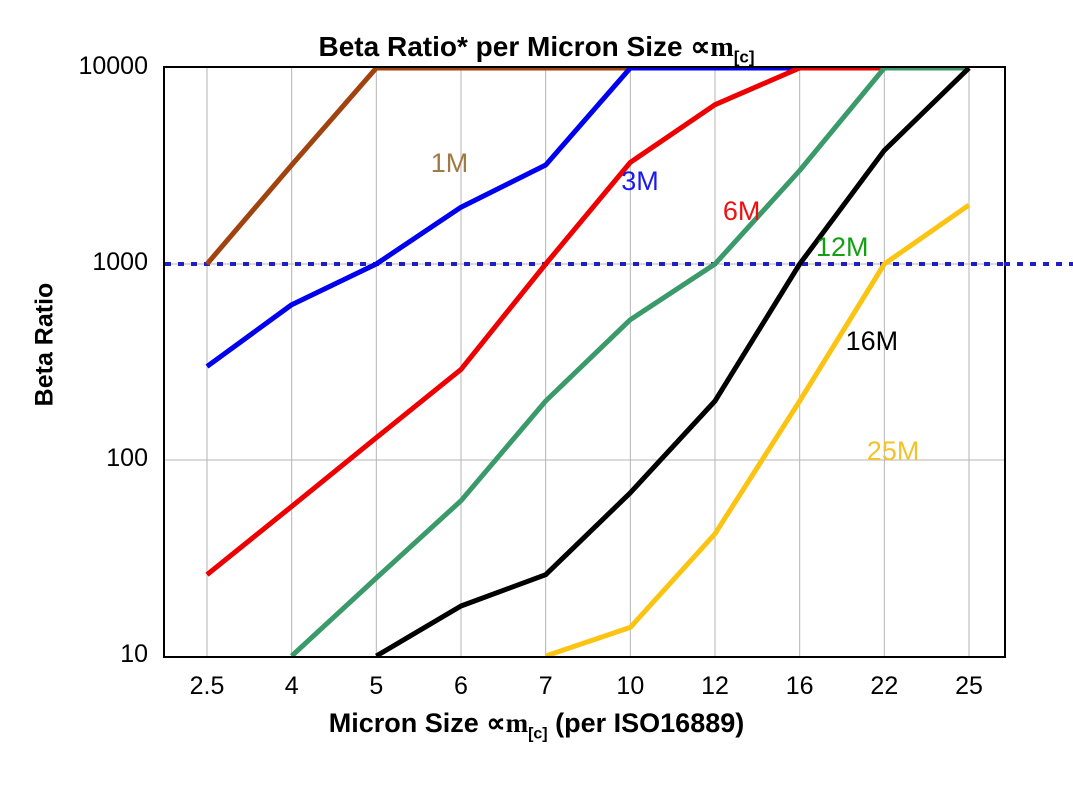 The width and height of the screenshot is (1073, 798). Describe the element at coordinates (461, 686) in the screenshot. I see `x-tick-label: 6` at that location.